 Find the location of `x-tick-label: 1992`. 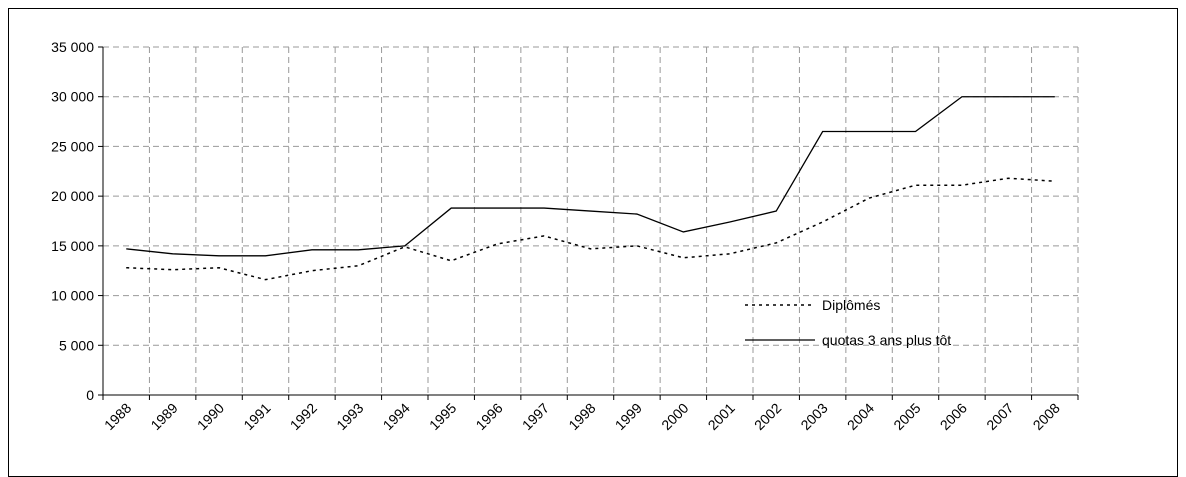

x-tick-label: 1992 is located at coordinates (303, 416).